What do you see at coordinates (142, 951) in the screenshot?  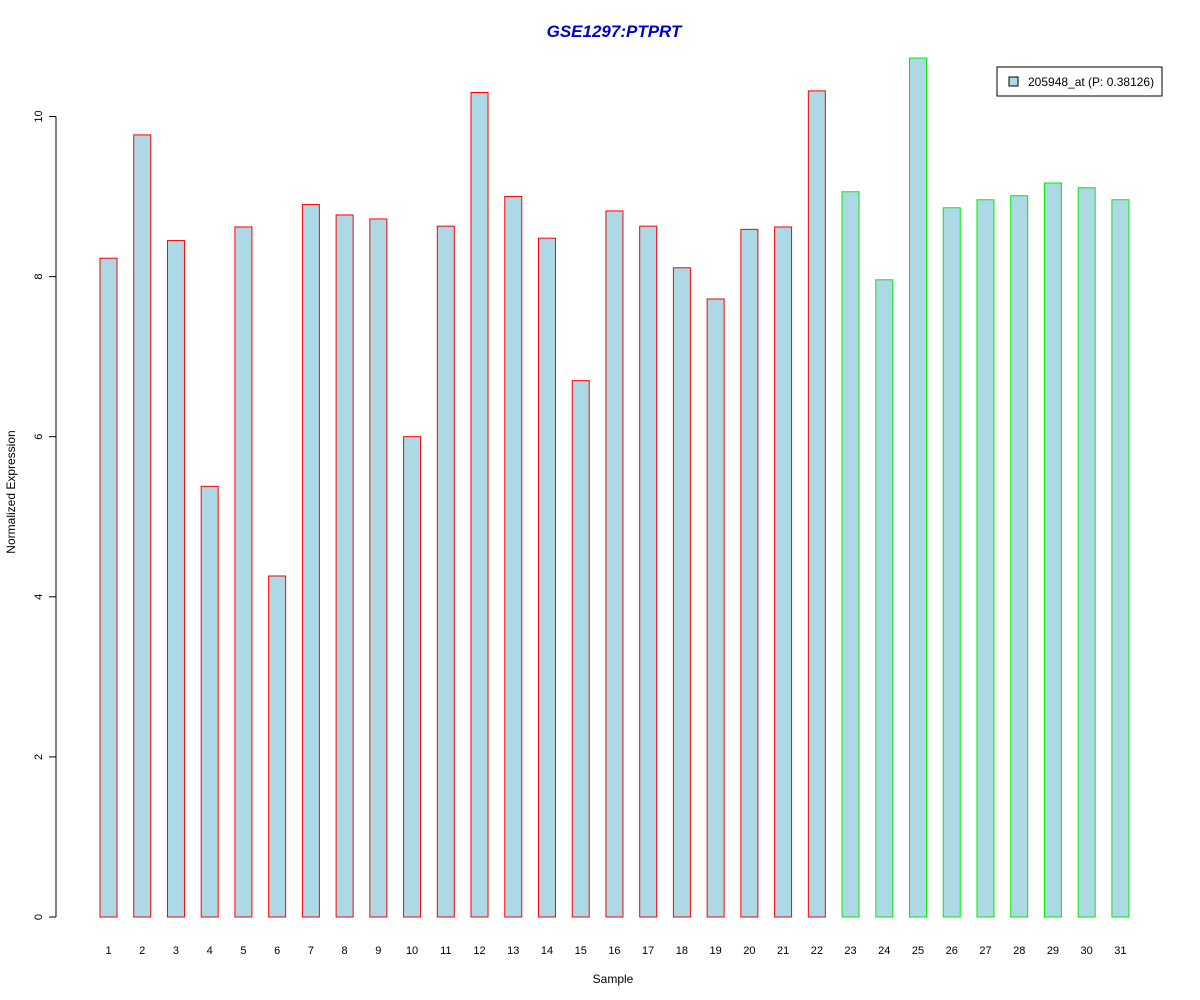 I see `x-tick-label: 2` at bounding box center [142, 951].